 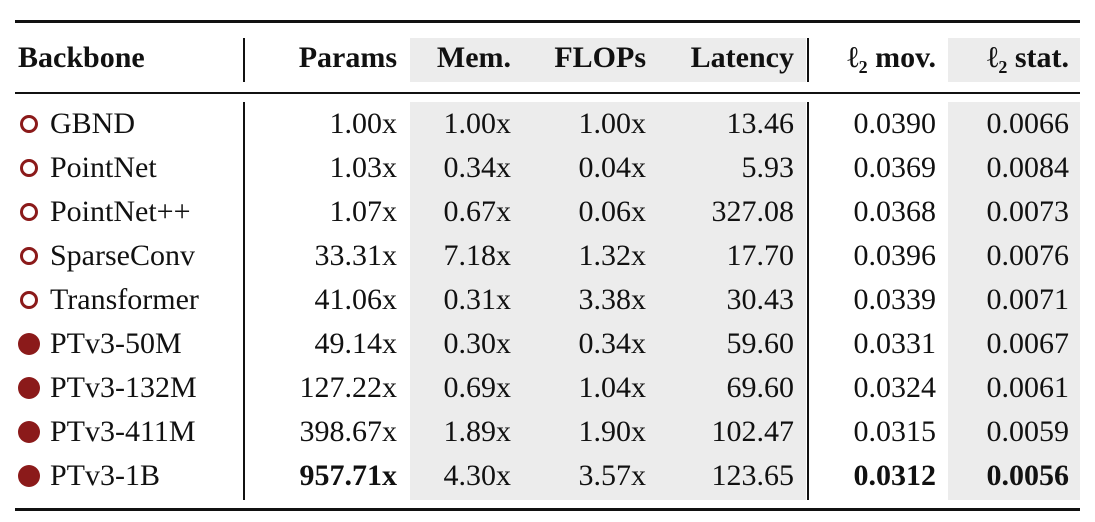 What do you see at coordinates (116, 343) in the screenshot?
I see `backbone-name: PTv3-50M` at bounding box center [116, 343].